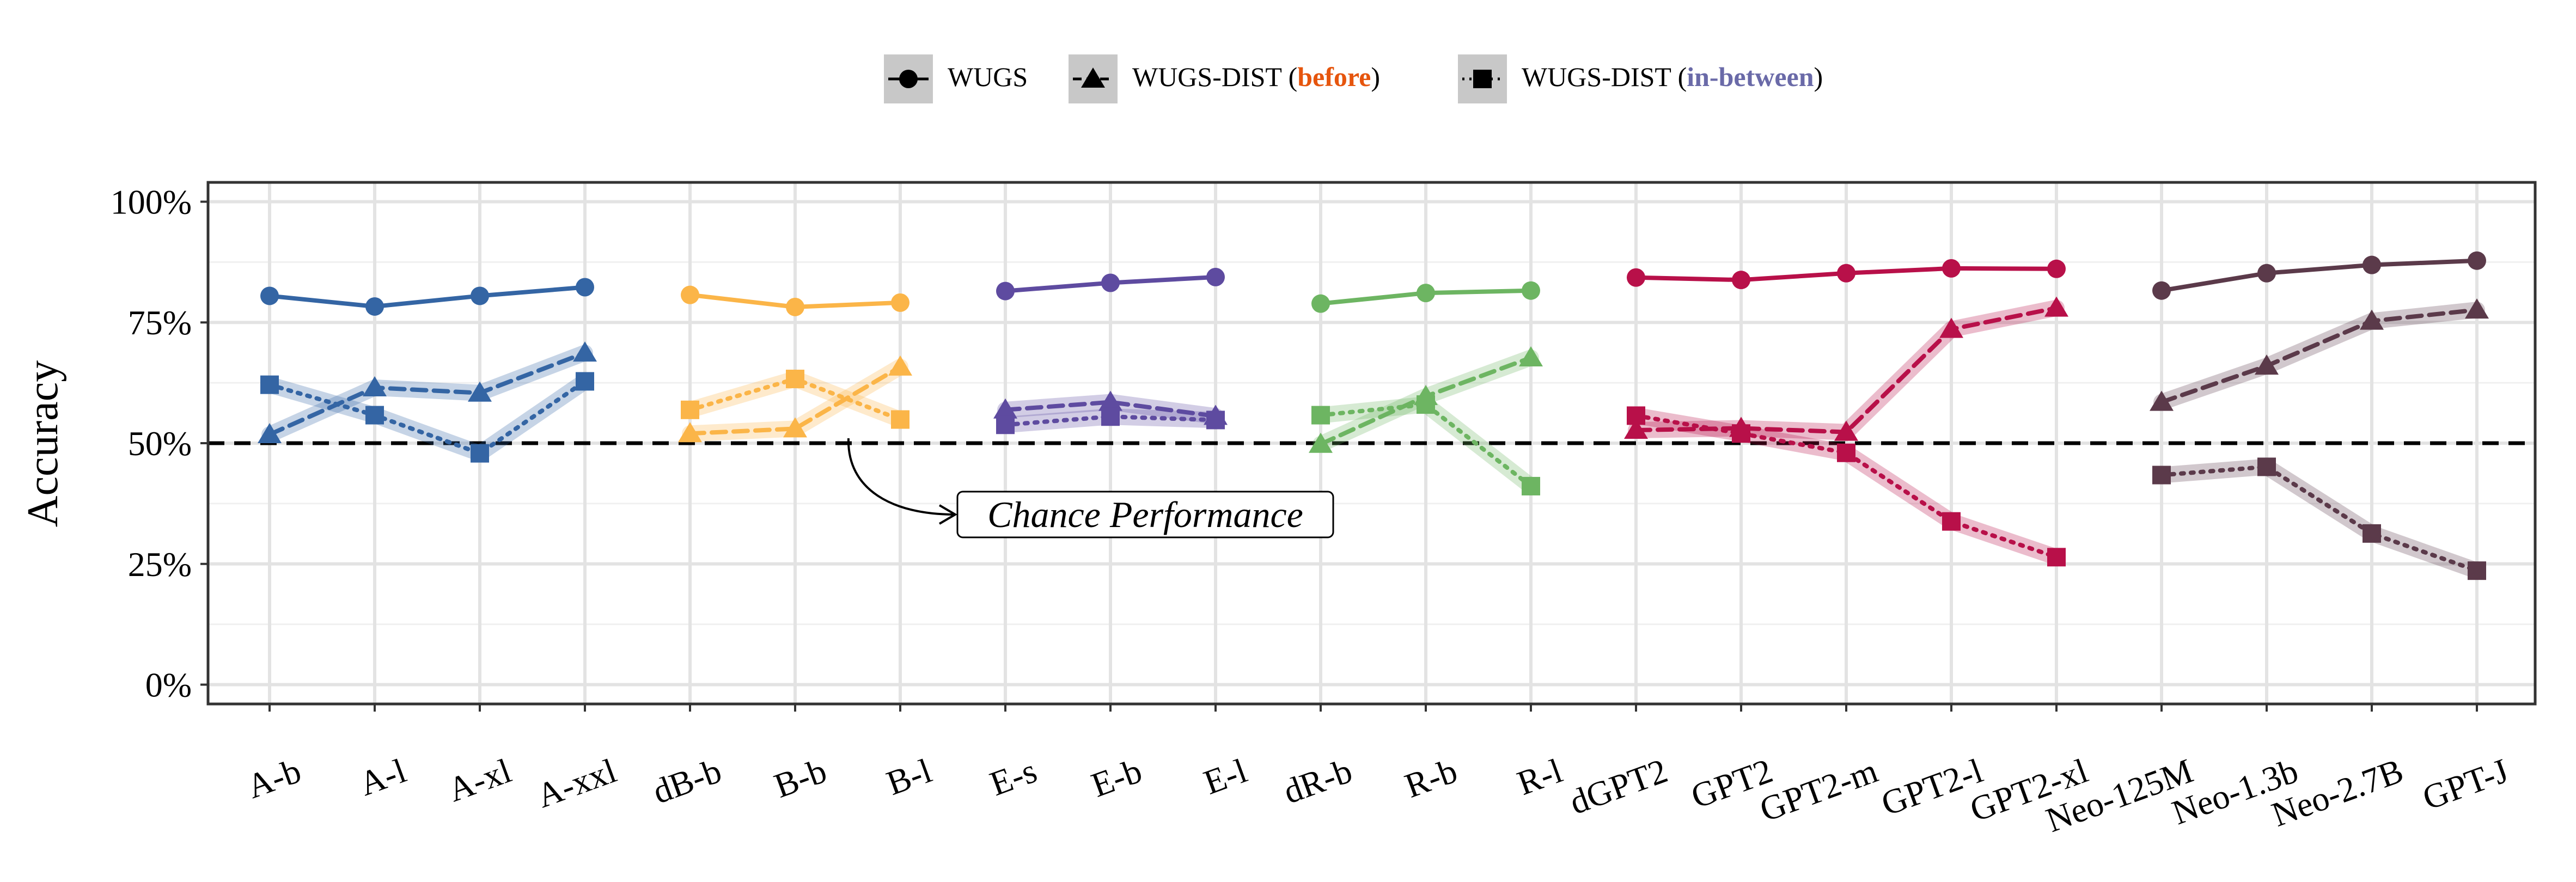 This screenshot has height=882, width=2576. What do you see at coordinates (1256, 77) in the screenshot?
I see `legend-label: WUGS-DIST (before)` at bounding box center [1256, 77].